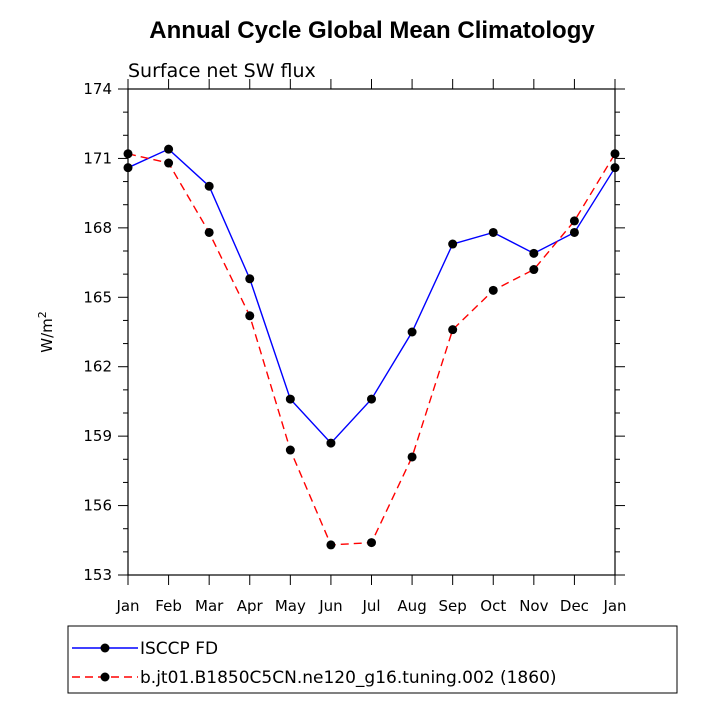 The image size is (715, 715). I want to click on y-tick-label: 162, so click(97, 367).